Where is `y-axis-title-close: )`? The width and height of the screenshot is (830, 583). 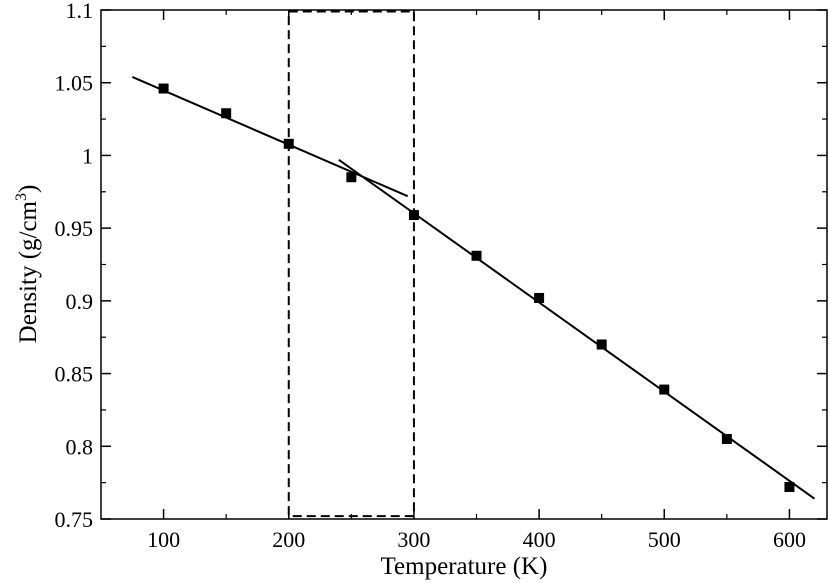 y-axis-title-close: ) is located at coordinates (28, 189).